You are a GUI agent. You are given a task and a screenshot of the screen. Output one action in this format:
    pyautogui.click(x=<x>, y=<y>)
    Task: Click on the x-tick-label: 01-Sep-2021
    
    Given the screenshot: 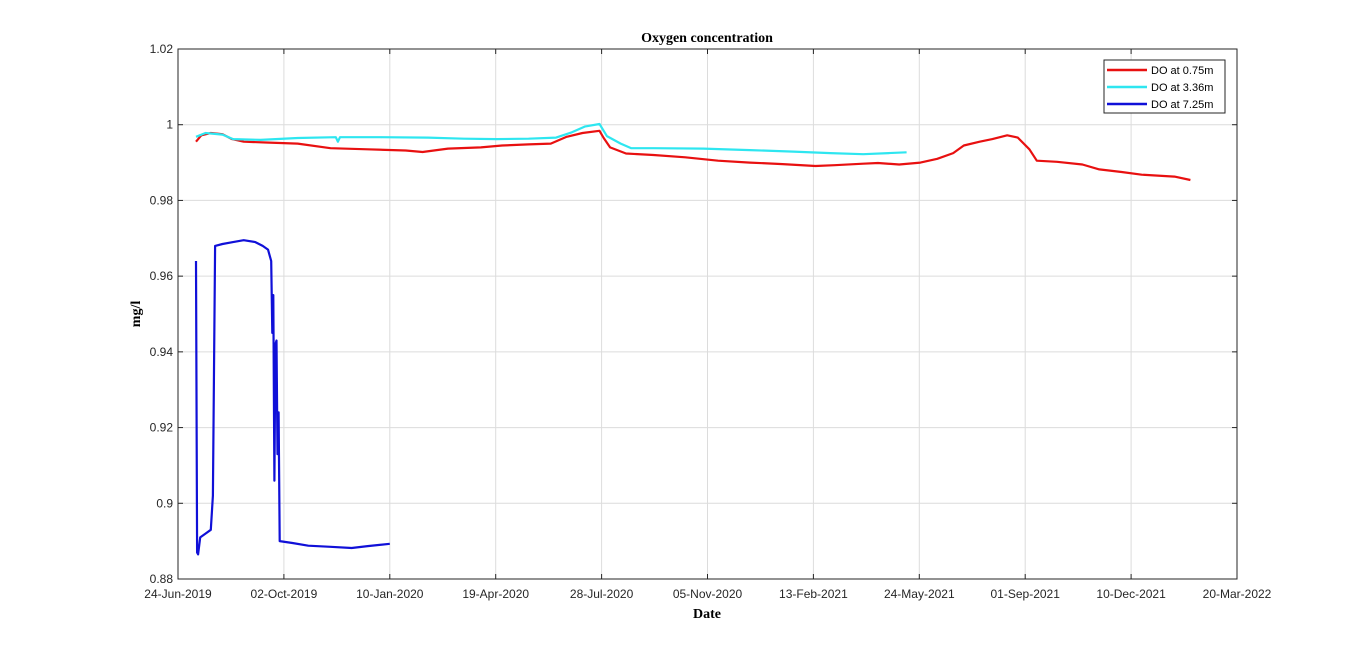 What is the action you would take?
    pyautogui.click(x=1026, y=594)
    